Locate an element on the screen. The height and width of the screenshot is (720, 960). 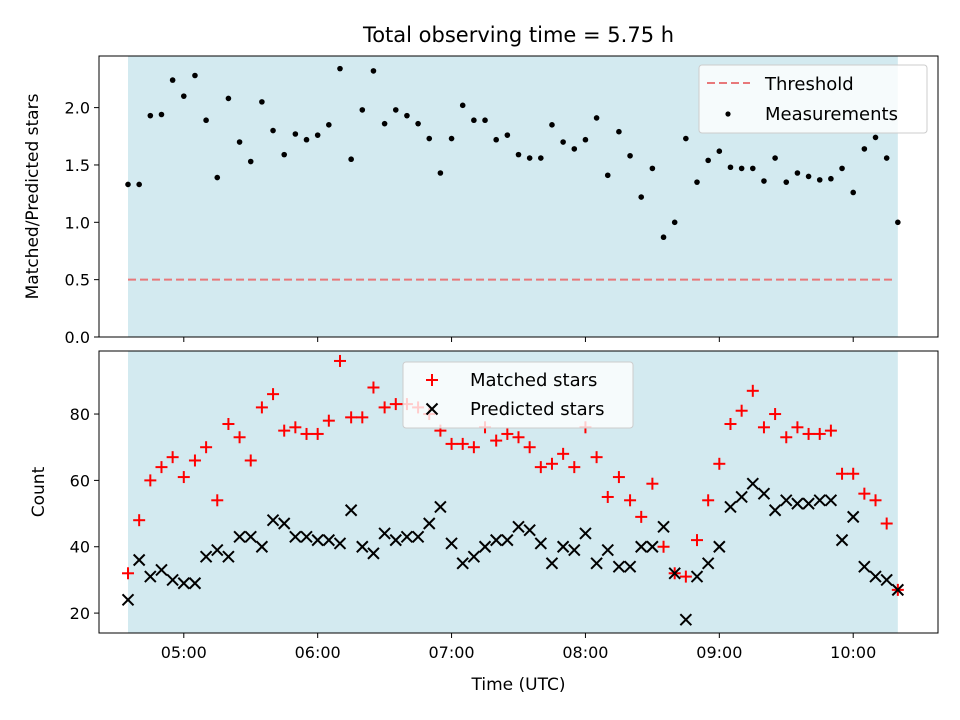
legend-predicted-swatch is located at coordinates (432, 409).